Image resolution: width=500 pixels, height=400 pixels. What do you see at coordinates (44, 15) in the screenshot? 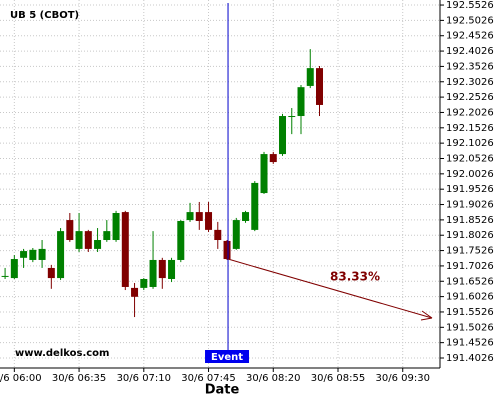
I see `chart-title: UB 5 (CBOT)` at bounding box center [44, 15].